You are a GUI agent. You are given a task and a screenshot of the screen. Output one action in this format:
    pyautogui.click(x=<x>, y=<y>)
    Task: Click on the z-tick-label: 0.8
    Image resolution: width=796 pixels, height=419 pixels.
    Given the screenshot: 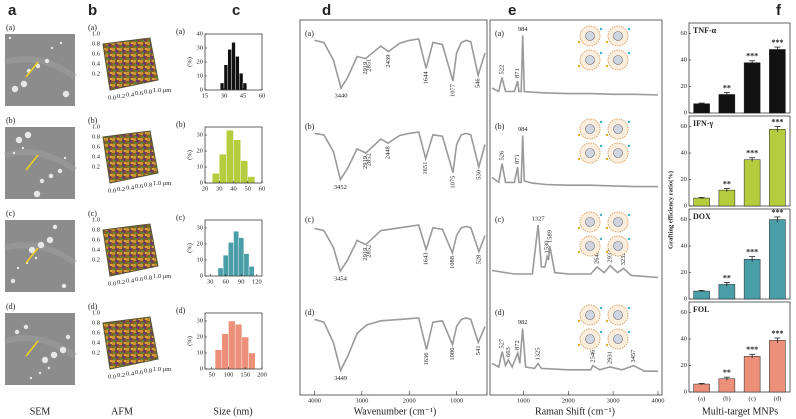 What is the action you would take?
    pyautogui.click(x=96, y=229)
    